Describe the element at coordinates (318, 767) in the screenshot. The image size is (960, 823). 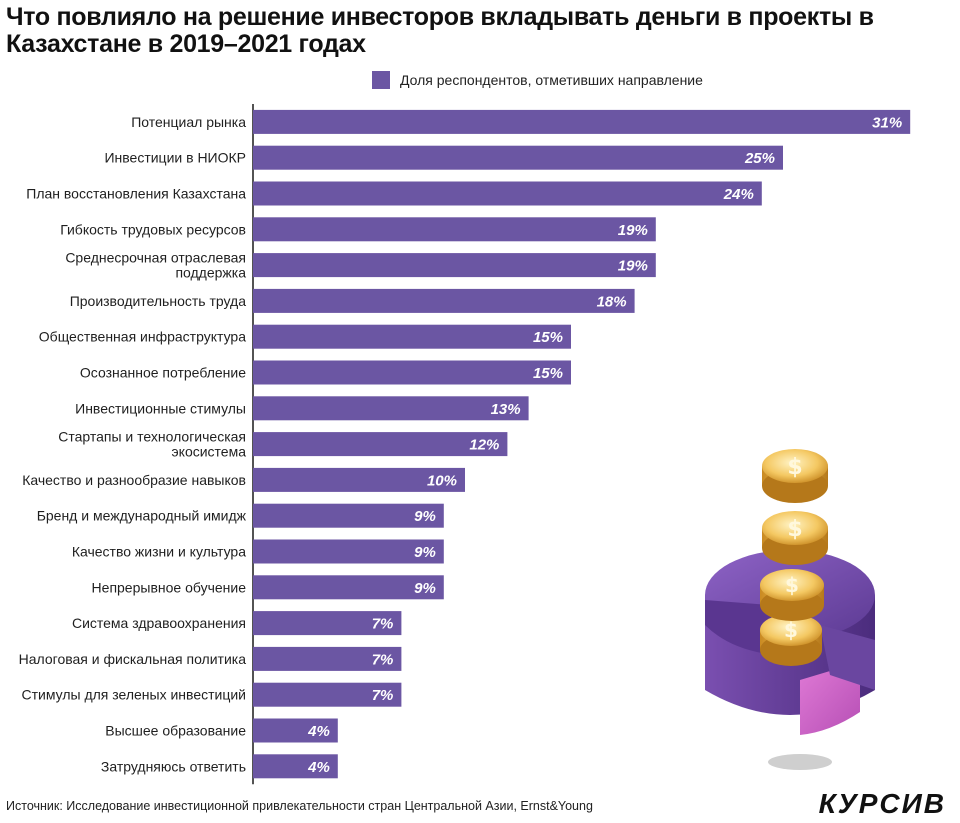
I see `value-label-18: 4%` at that location.